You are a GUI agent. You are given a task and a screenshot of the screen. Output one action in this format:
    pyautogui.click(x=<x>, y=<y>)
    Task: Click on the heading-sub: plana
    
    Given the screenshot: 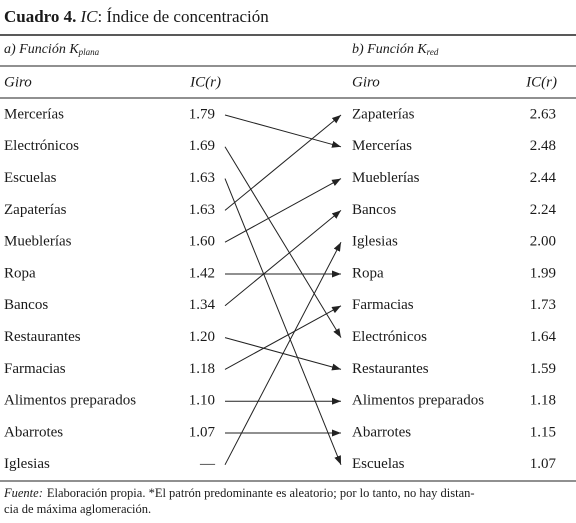 What is the action you would take?
    pyautogui.click(x=89, y=52)
    